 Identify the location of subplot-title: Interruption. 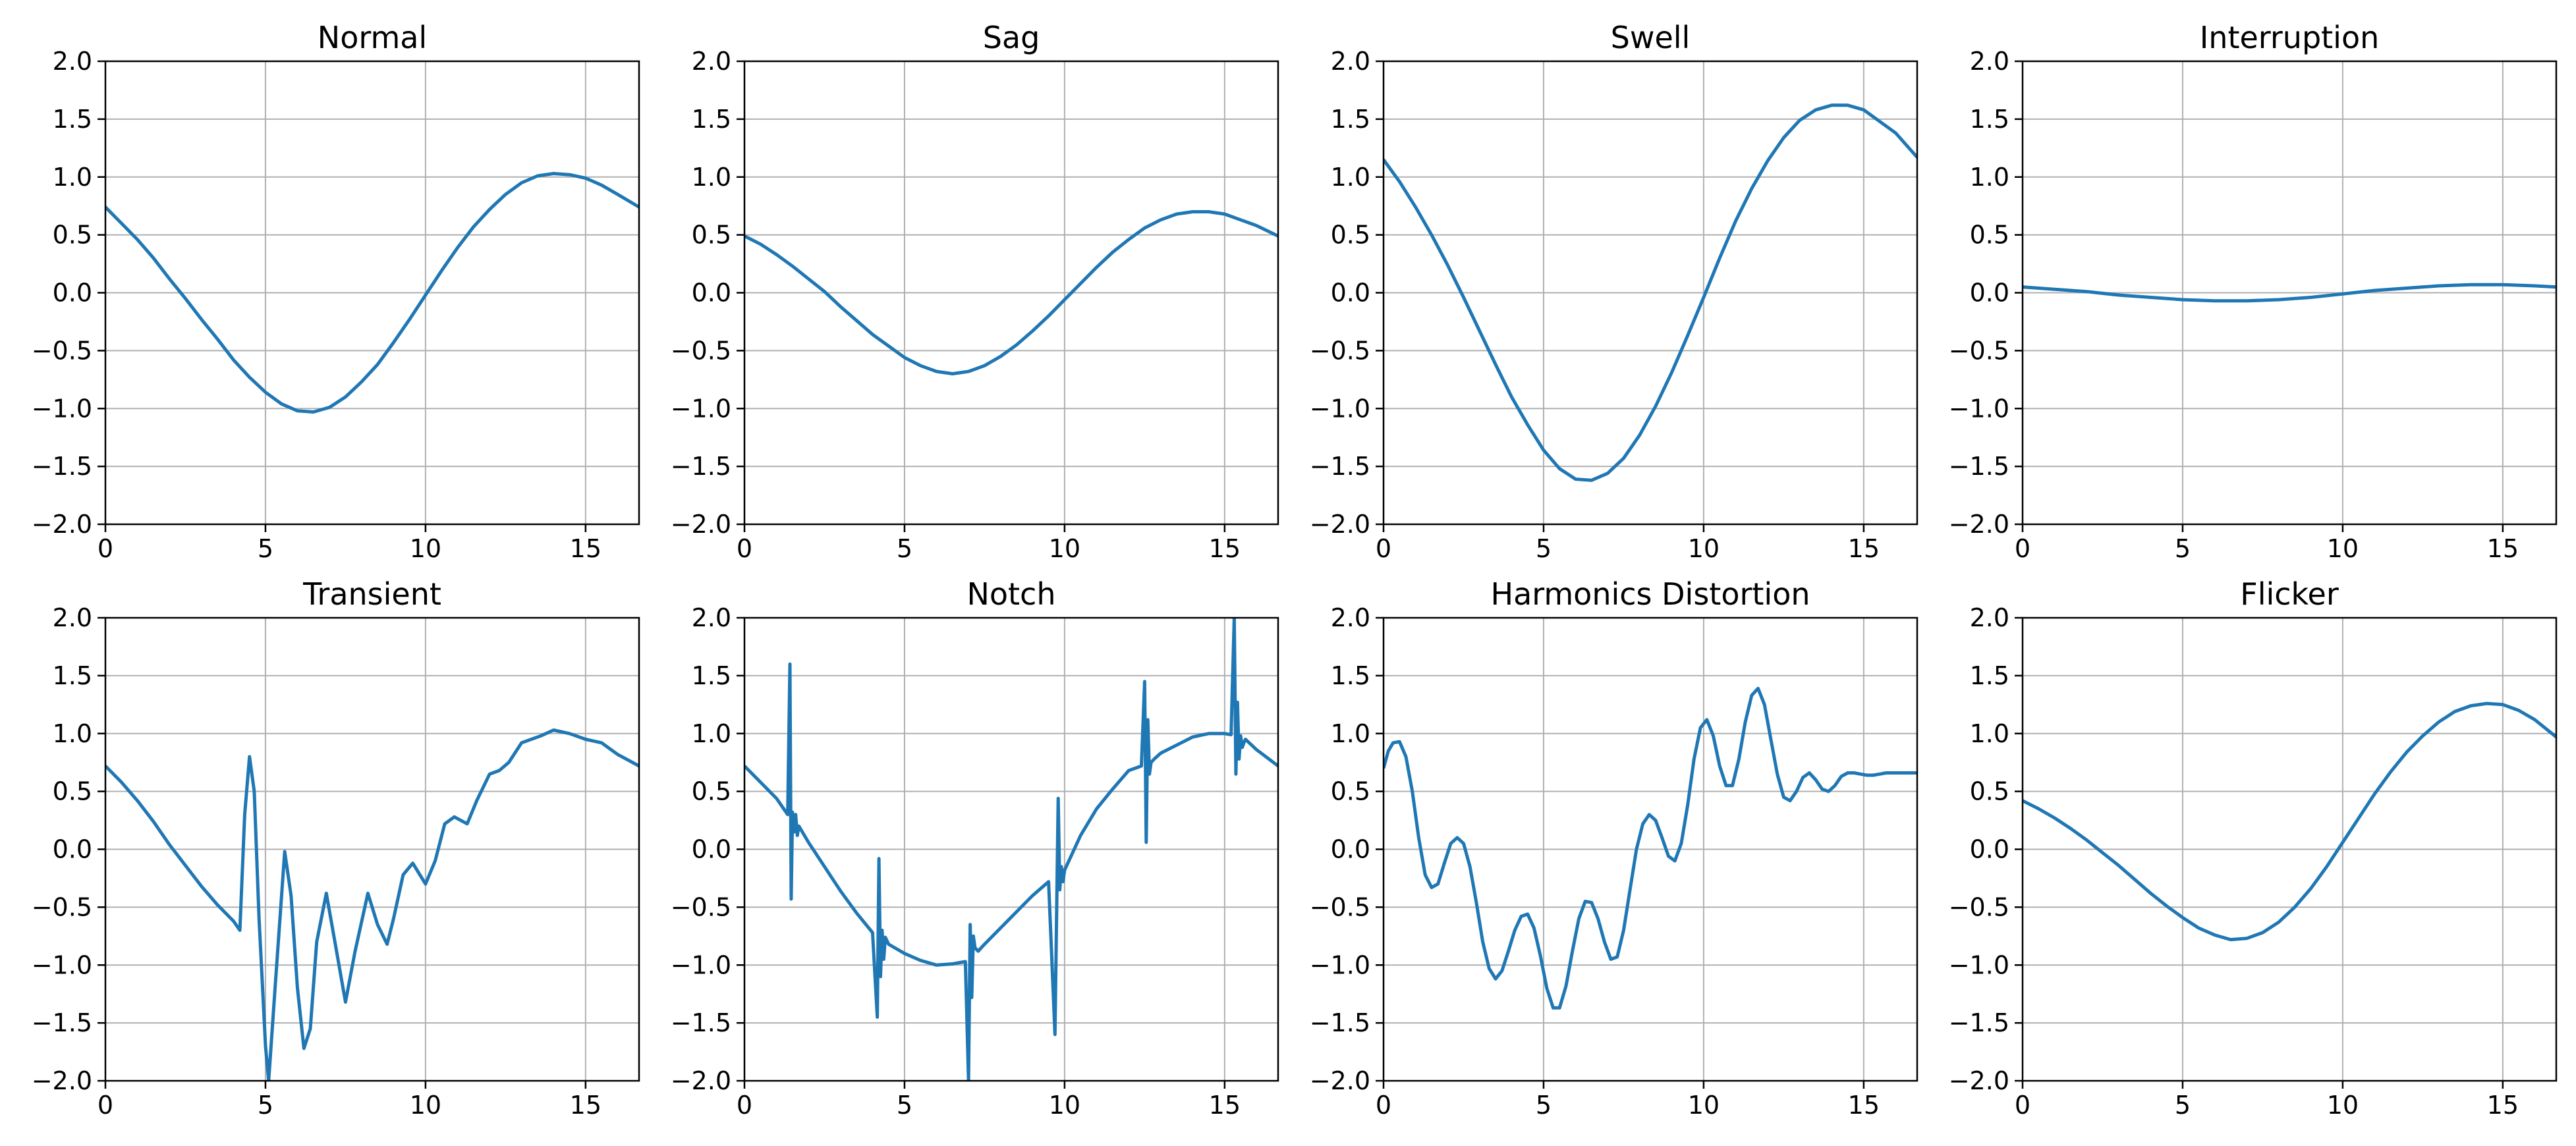
(2290, 37).